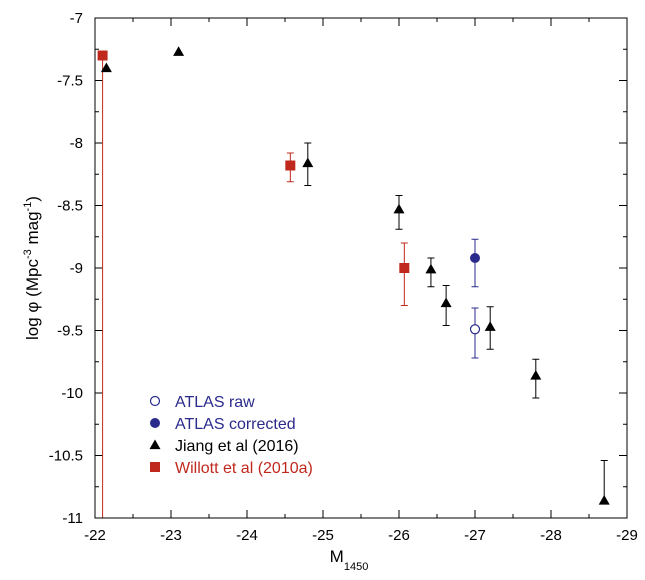 This screenshot has width=645, height=580. I want to click on x-axis-title-subscript: 1450, so click(356, 567).